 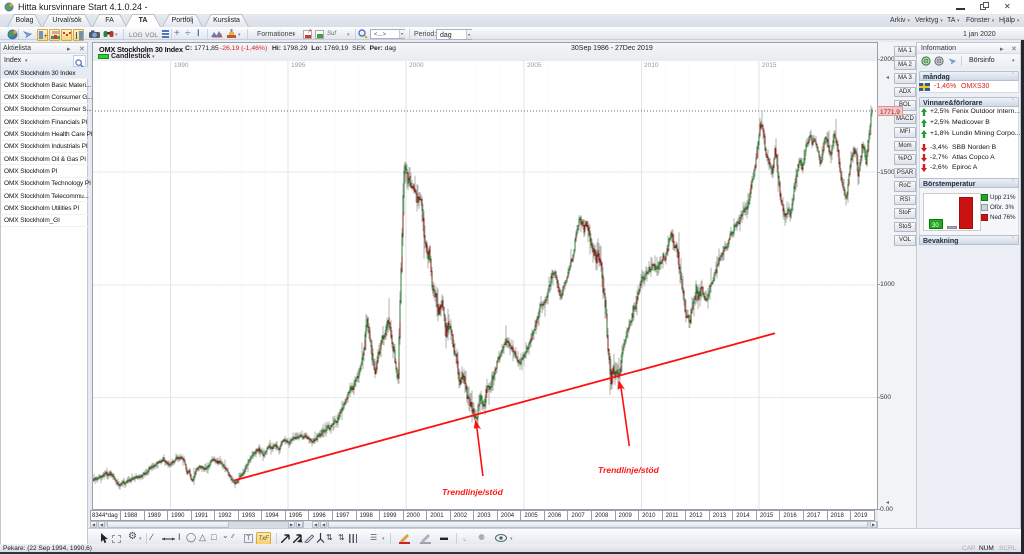 I want to click on svg-text: 2015, so click(x=769, y=65).